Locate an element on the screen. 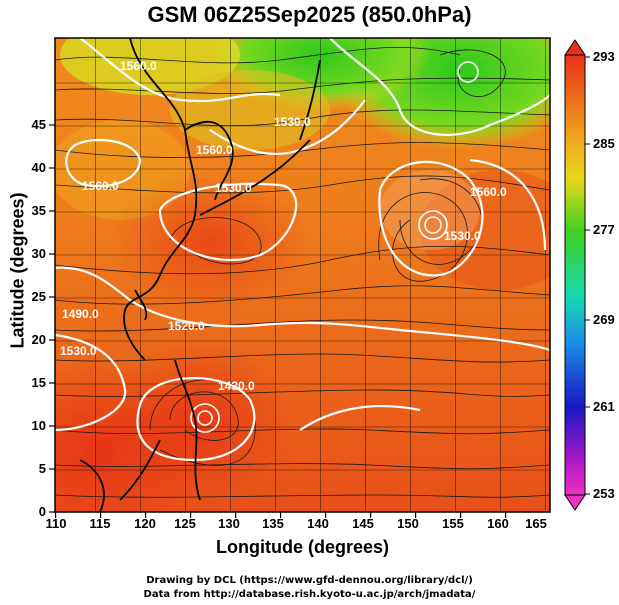  x-tick-label: 140 is located at coordinates (318, 523).